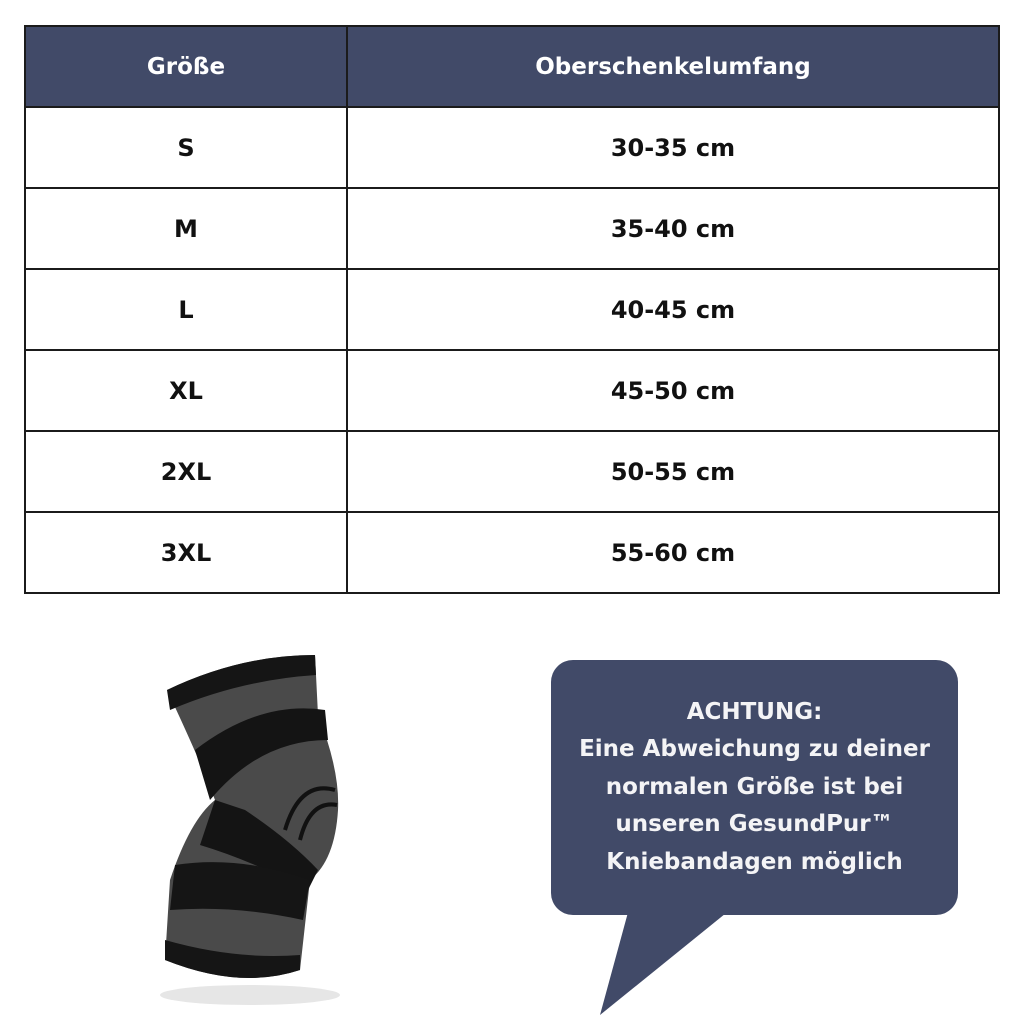 This screenshot has width=1024, height=1024. I want to click on size-cell: 2XL, so click(186, 471).